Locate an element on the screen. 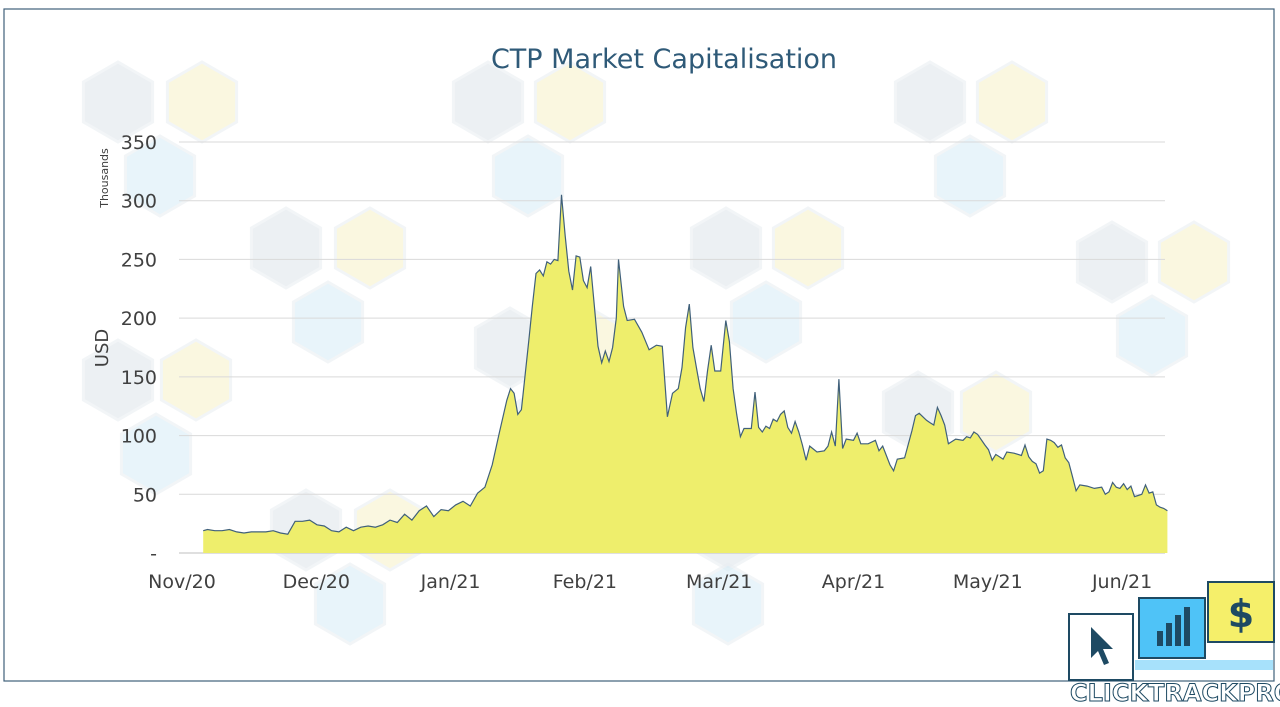 The width and height of the screenshot is (1280, 707). y-tick-label: 300 is located at coordinates (139, 202).